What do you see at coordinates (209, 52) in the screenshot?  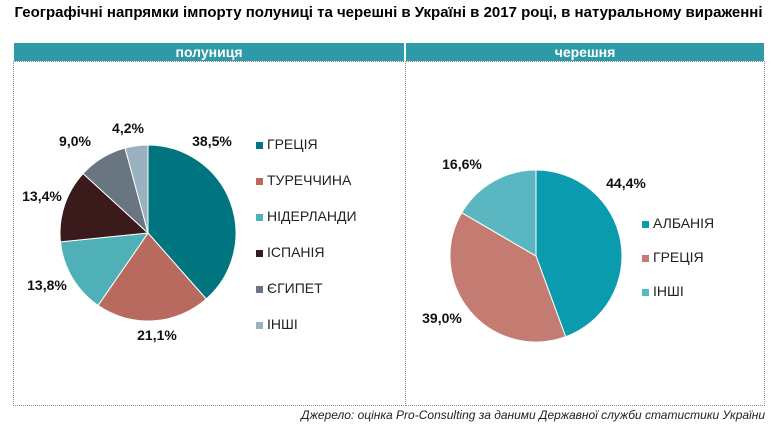 I see `panel-header-strawberry: полуниця` at bounding box center [209, 52].